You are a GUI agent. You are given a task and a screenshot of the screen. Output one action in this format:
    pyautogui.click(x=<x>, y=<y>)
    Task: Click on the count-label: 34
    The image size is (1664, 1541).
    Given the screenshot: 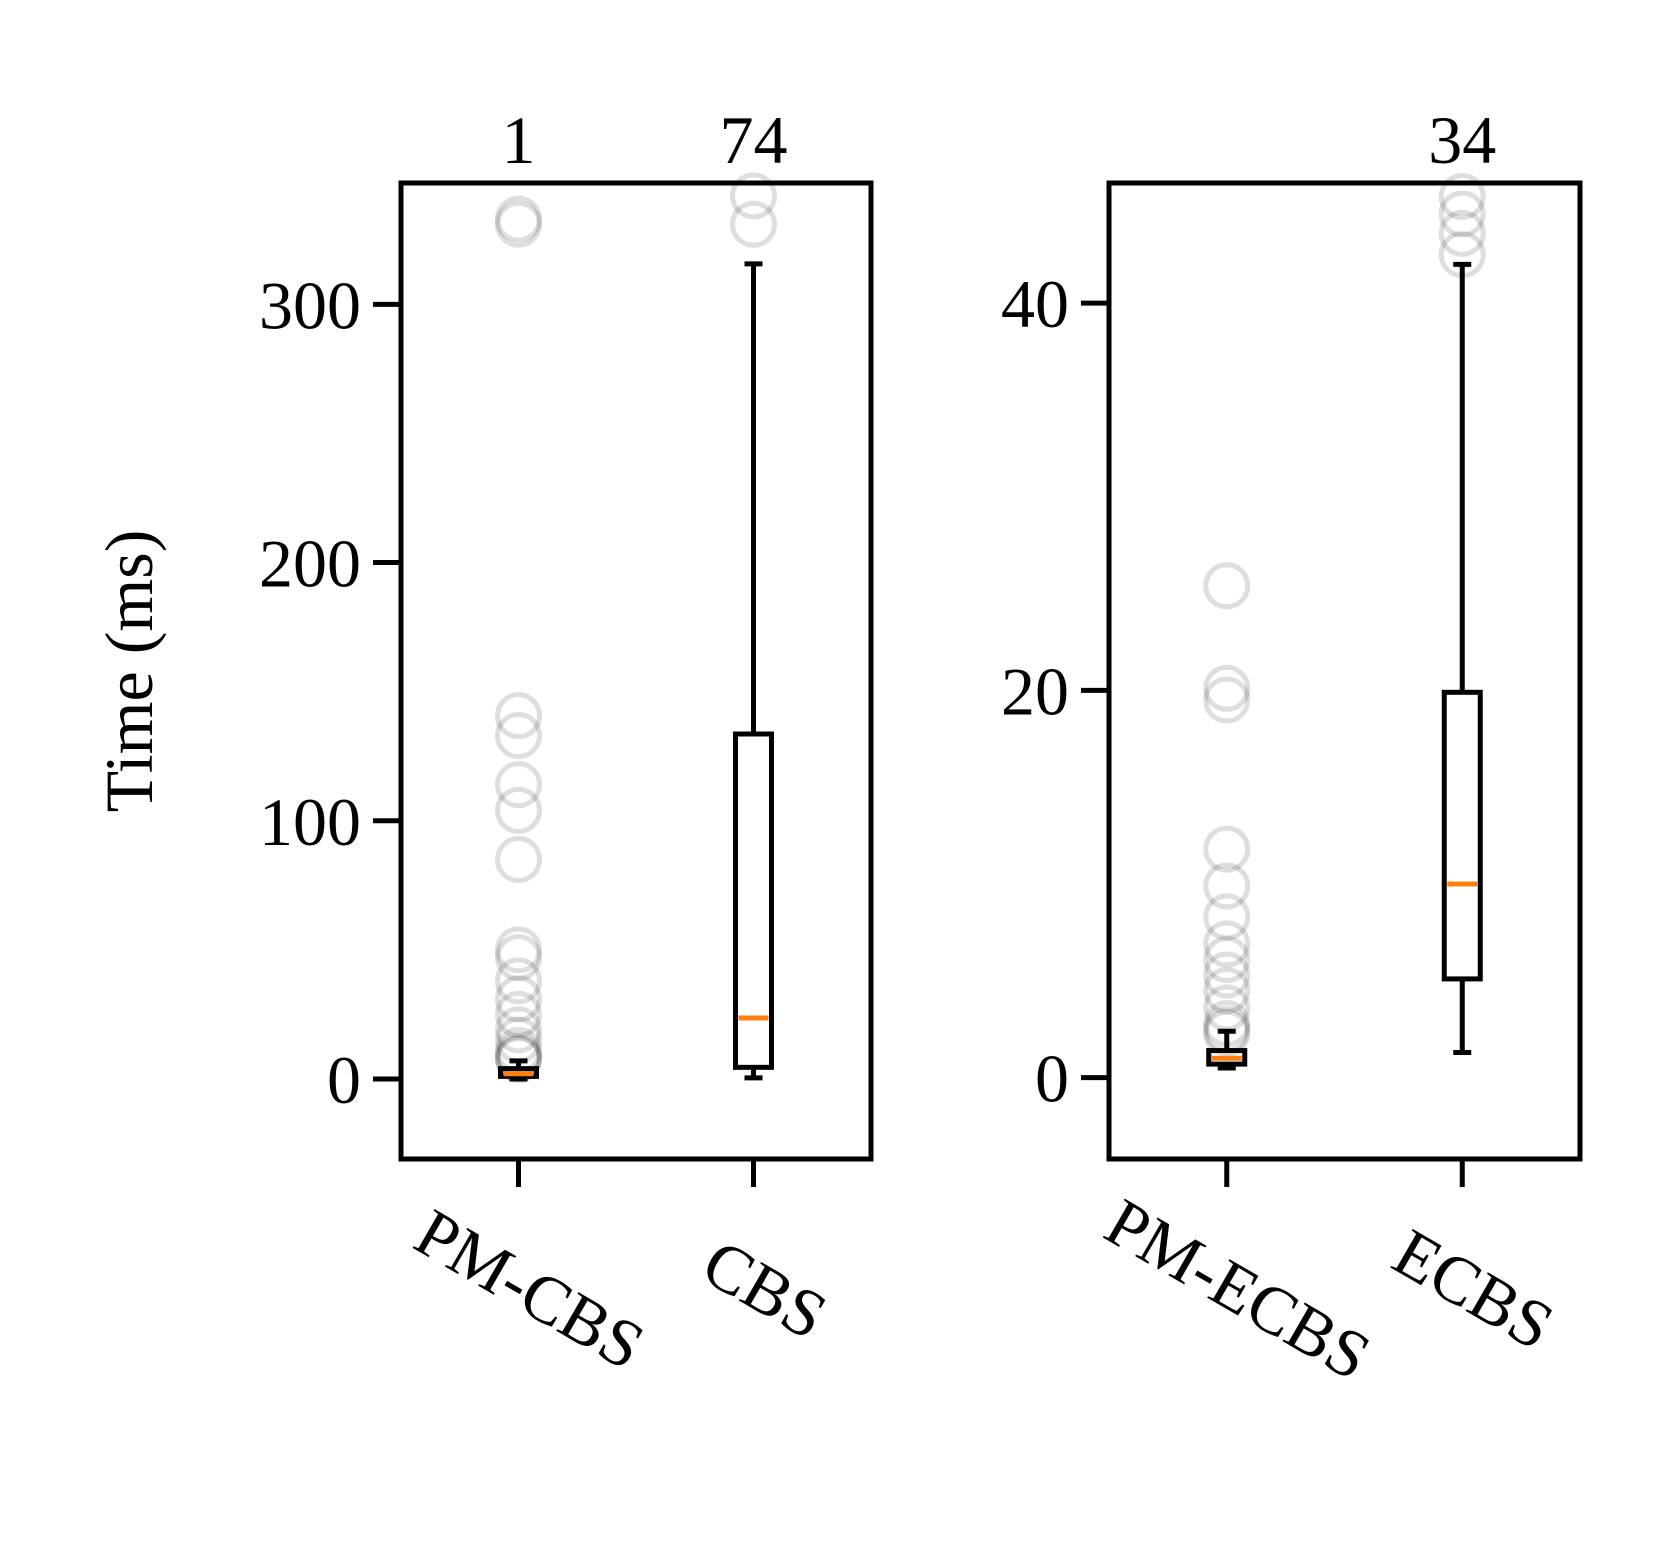 What is the action you would take?
    pyautogui.click(x=1462, y=140)
    